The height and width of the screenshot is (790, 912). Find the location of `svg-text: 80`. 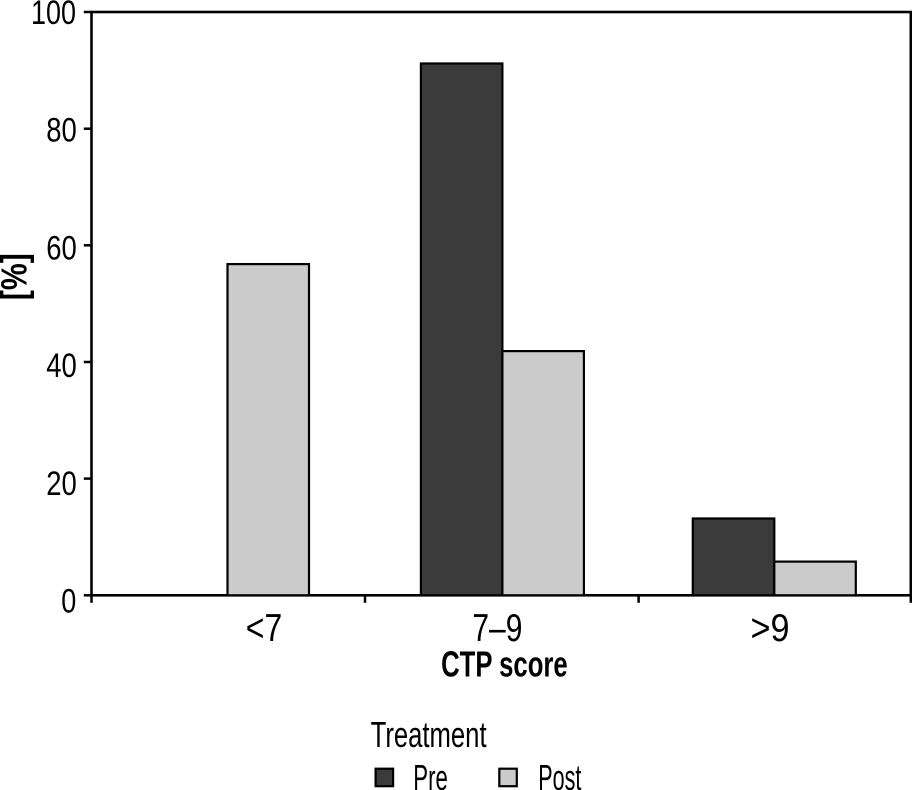

svg-text: 80 is located at coordinates (61, 131).